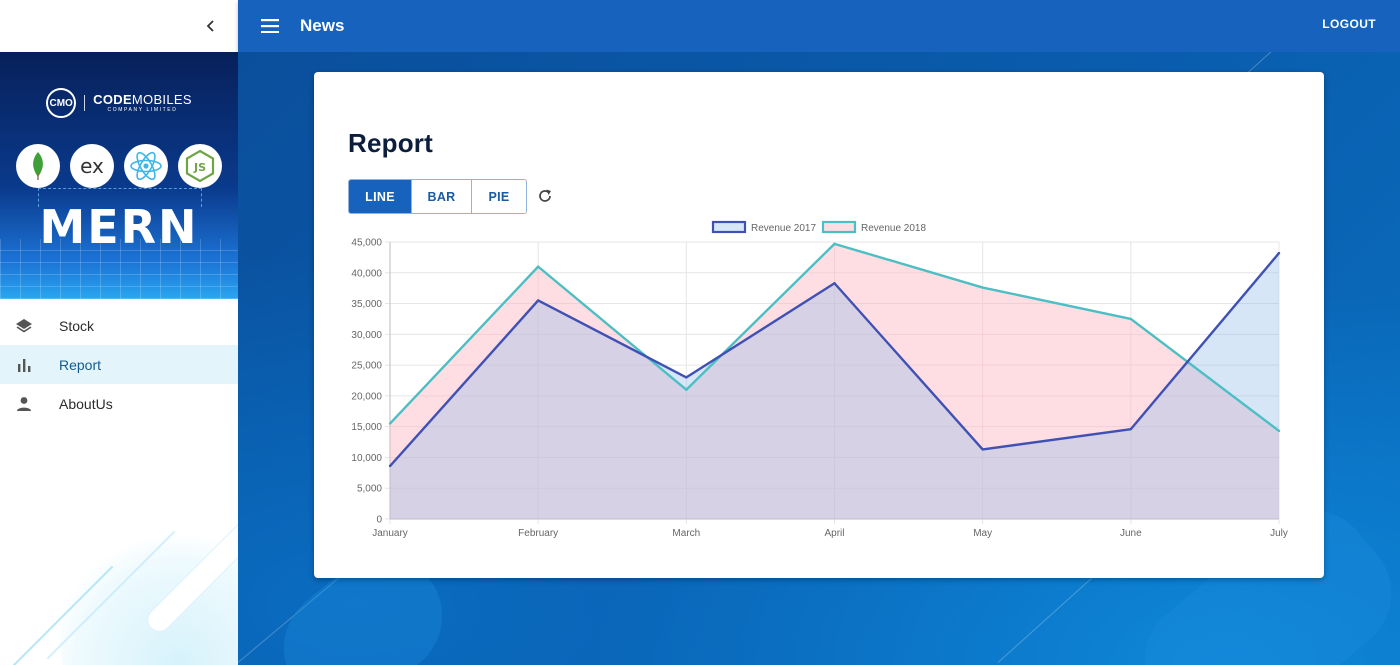 Image resolution: width=1400 pixels, height=665 pixels. I want to click on sidebar-nav: Stock Report AboutUs, so click(119, 364).